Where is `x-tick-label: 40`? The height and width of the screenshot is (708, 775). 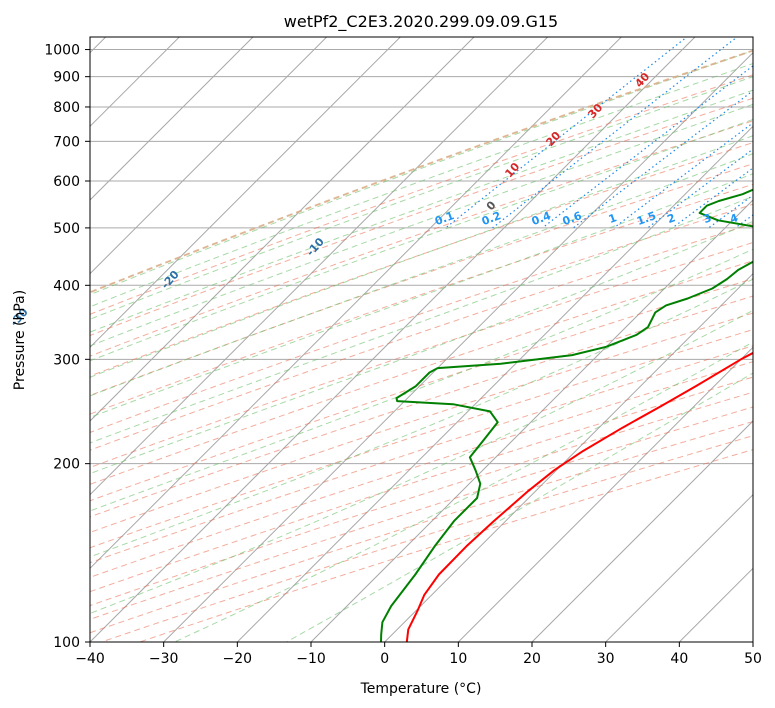
x-tick-label: 40 is located at coordinates (679, 659).